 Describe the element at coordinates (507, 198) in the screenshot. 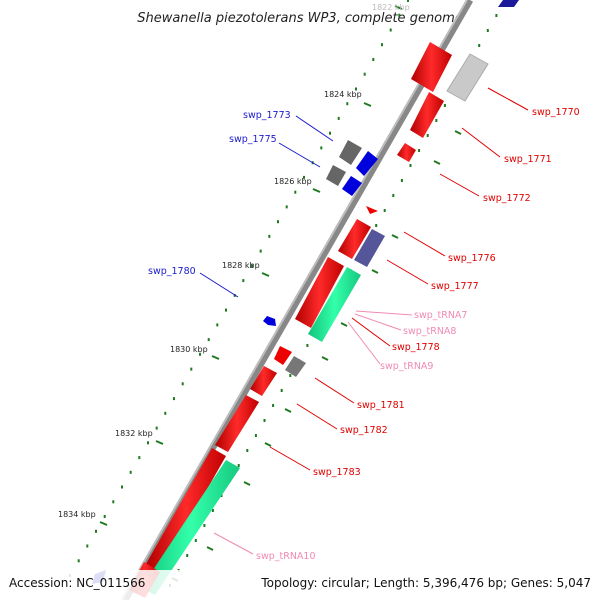

I see `gene-label-swp-1772: swp_1772` at that location.